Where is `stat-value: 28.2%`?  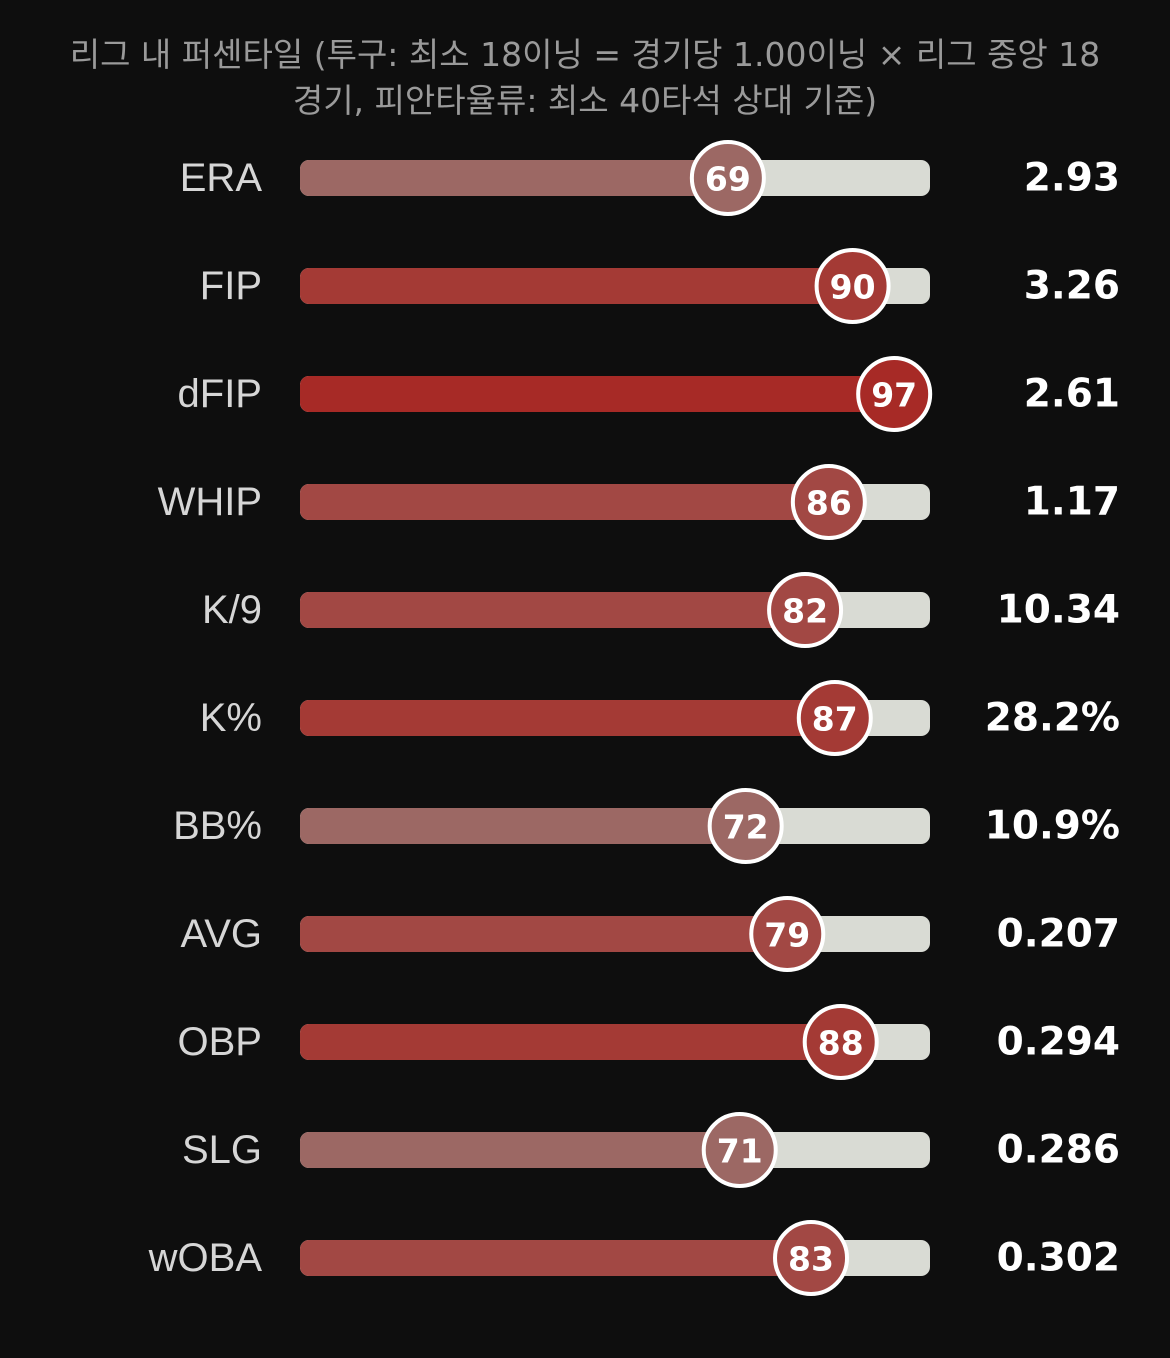
stat-value: 28.2% is located at coordinates (1052, 718).